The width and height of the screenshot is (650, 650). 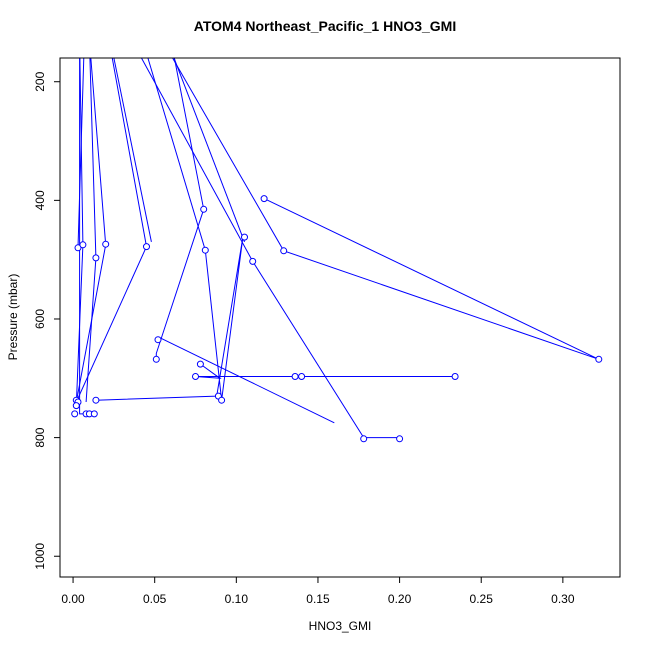 I want to click on x-tick-label-1: 0.00, so click(x=73, y=599).